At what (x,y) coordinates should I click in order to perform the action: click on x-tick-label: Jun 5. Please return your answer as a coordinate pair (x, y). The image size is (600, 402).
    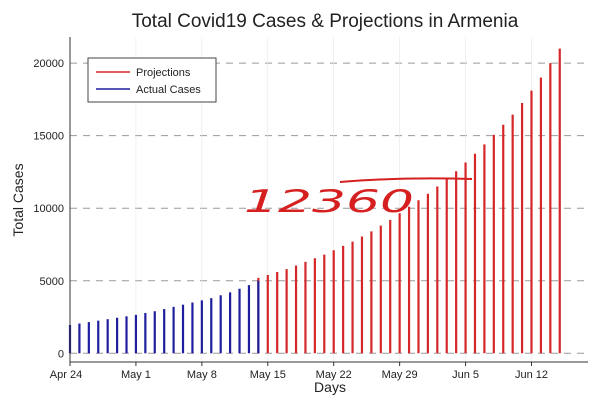
    Looking at the image, I should click on (465, 375).